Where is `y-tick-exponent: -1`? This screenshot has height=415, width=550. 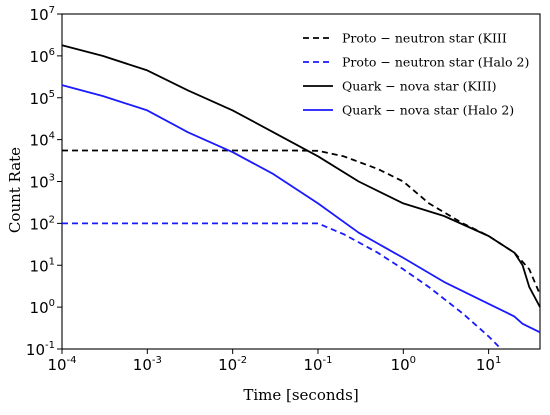
y-tick-exponent: -1 is located at coordinates (50, 345).